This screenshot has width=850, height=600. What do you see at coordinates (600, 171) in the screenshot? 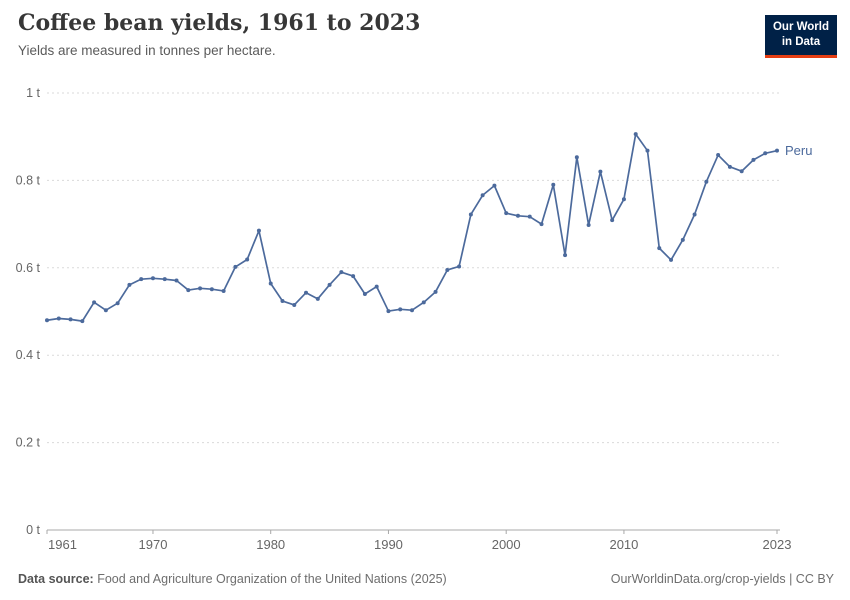
I see `data-point-2008` at bounding box center [600, 171].